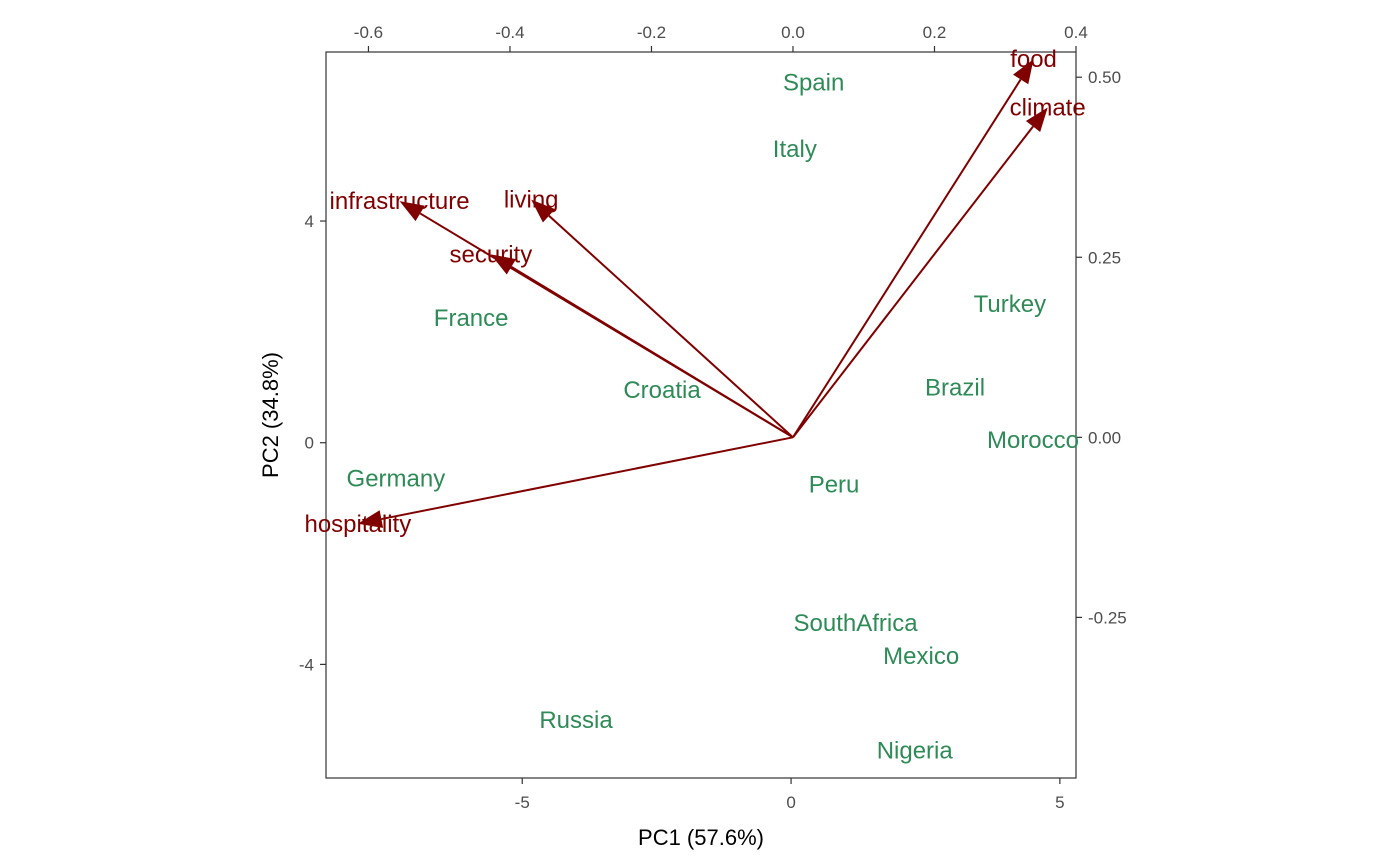 Image resolution: width=1400 pixels, height=866 pixels. What do you see at coordinates (370, 519) in the screenshot?
I see `loading-arrowhead-hospitality` at bounding box center [370, 519].